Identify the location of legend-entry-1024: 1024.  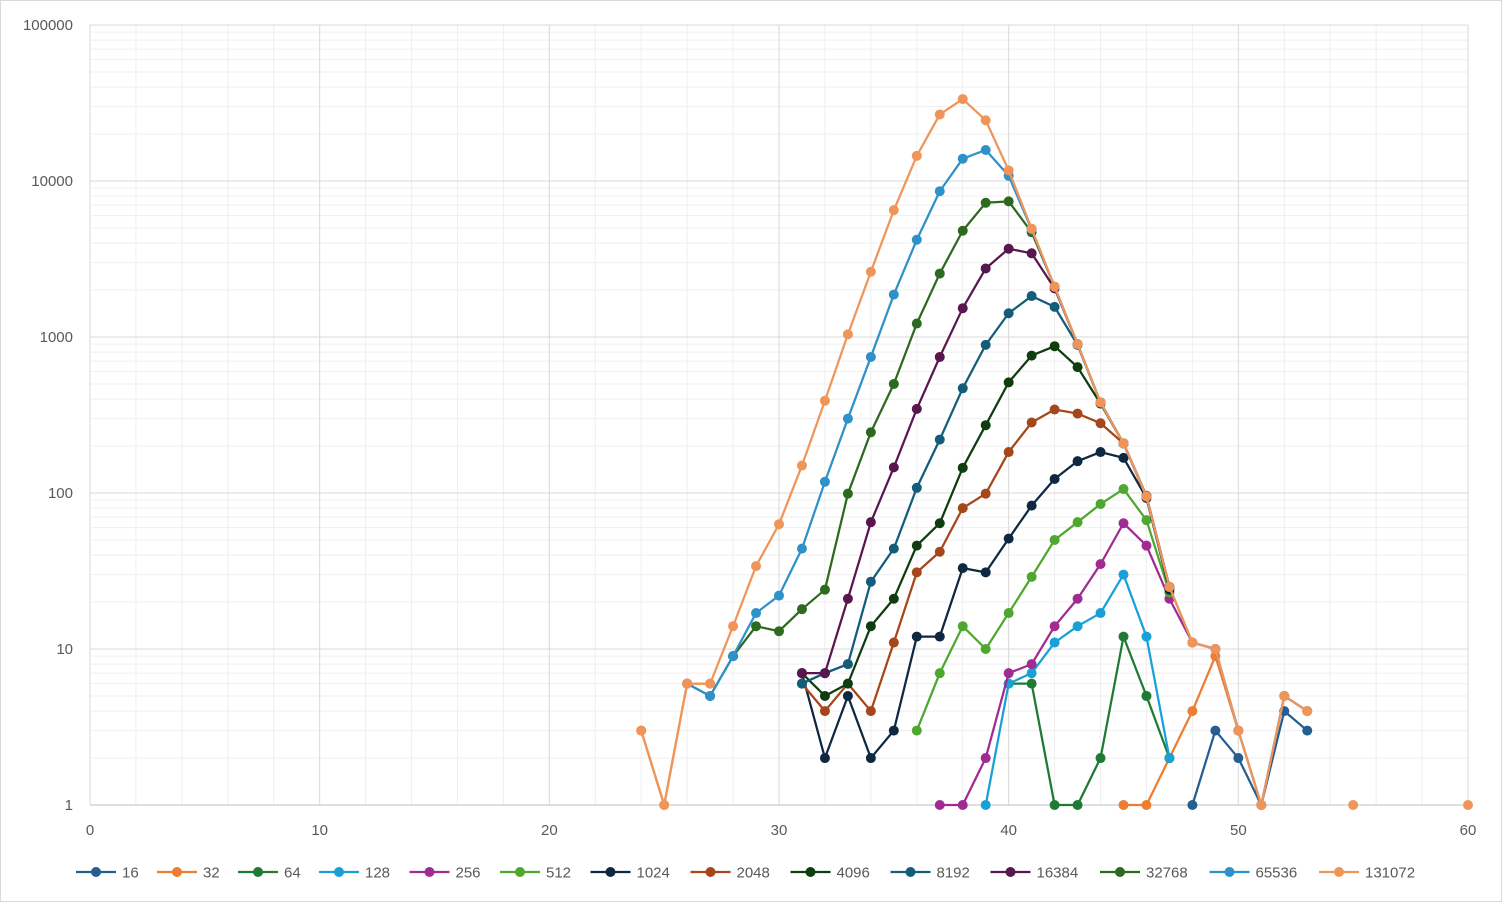
(630, 873).